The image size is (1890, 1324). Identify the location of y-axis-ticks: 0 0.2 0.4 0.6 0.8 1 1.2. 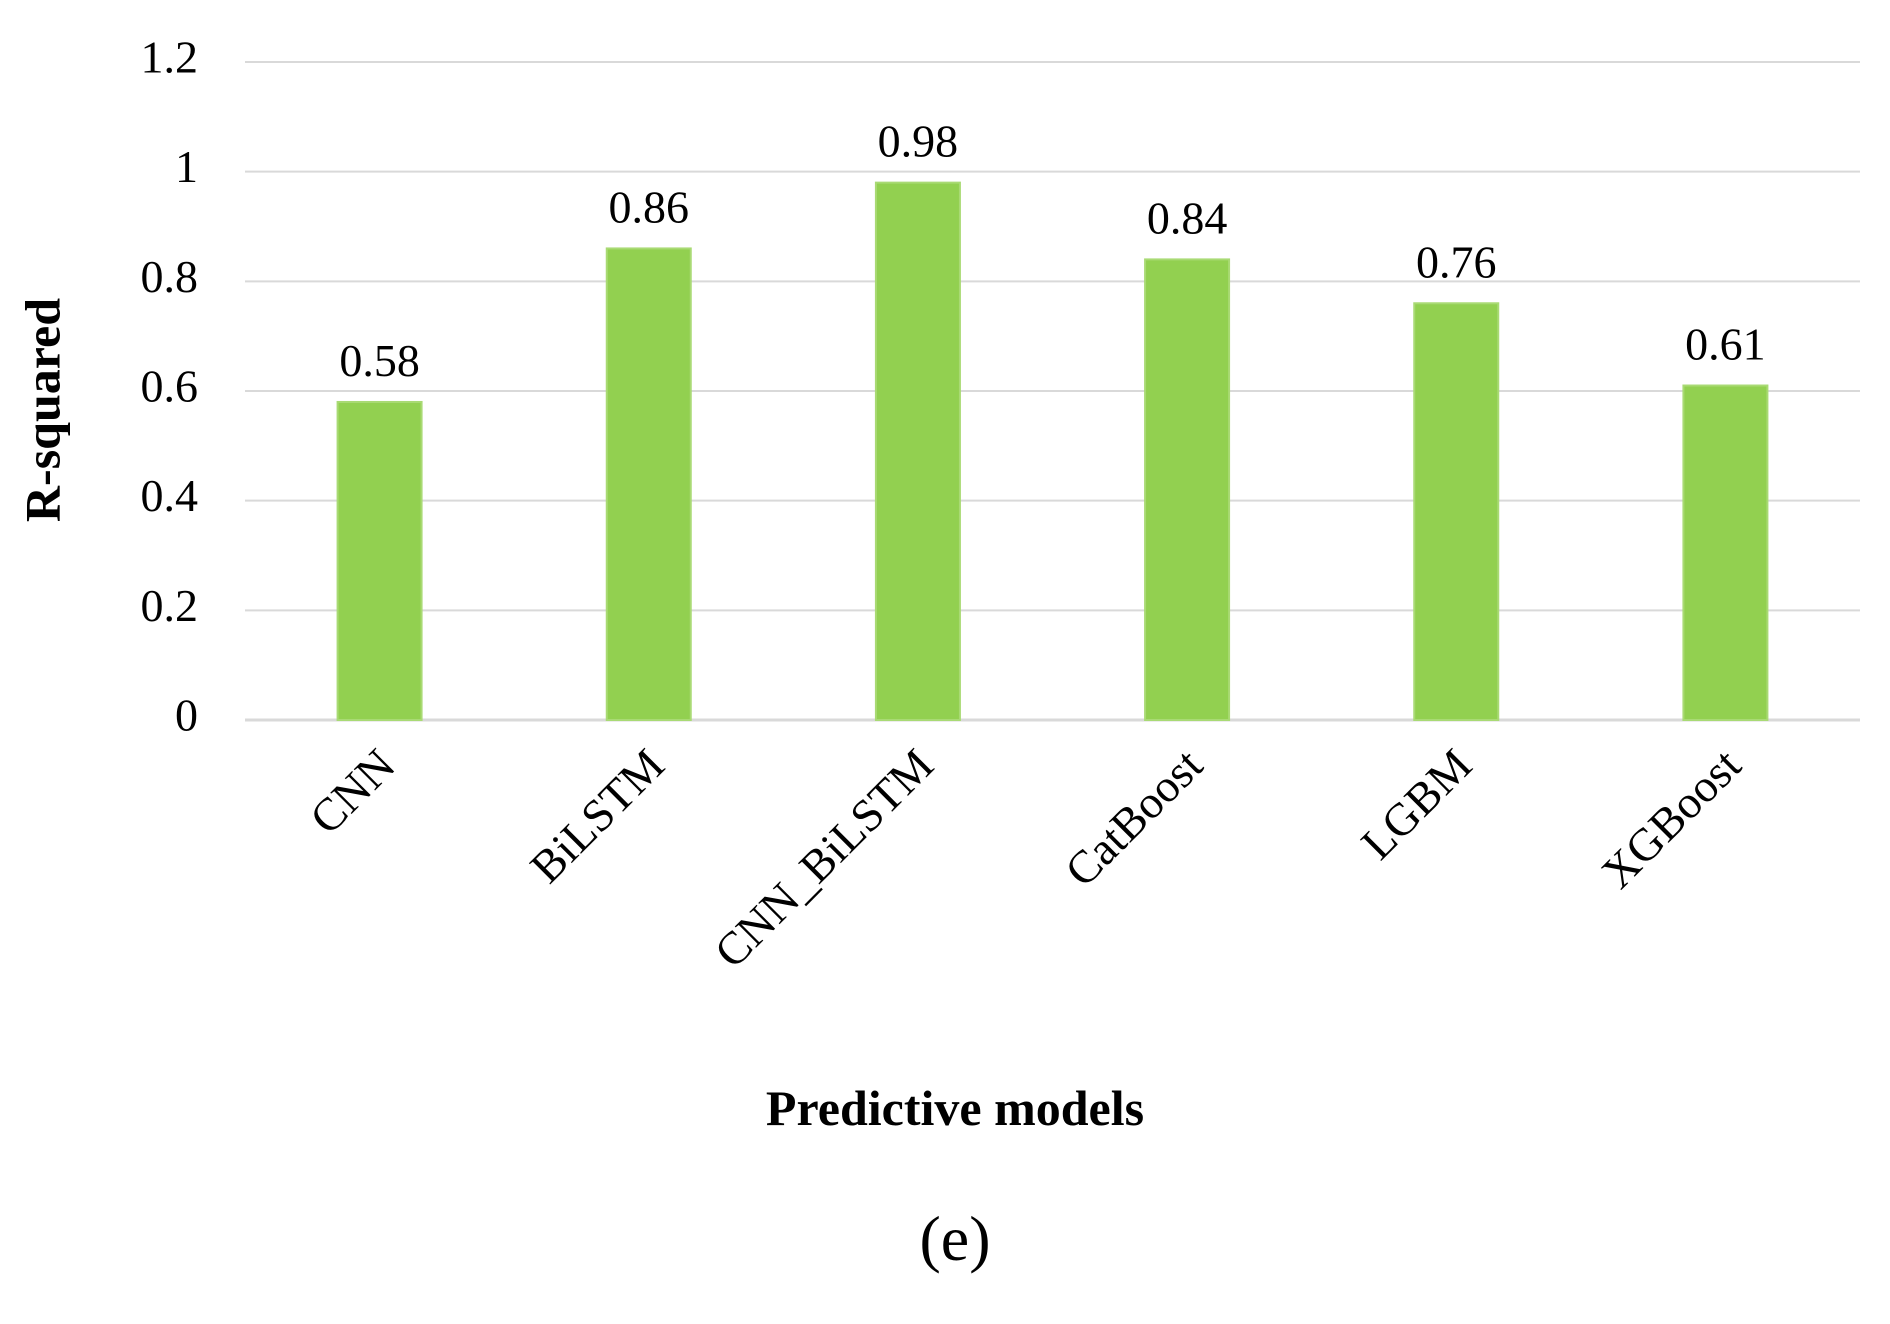
(170, 386).